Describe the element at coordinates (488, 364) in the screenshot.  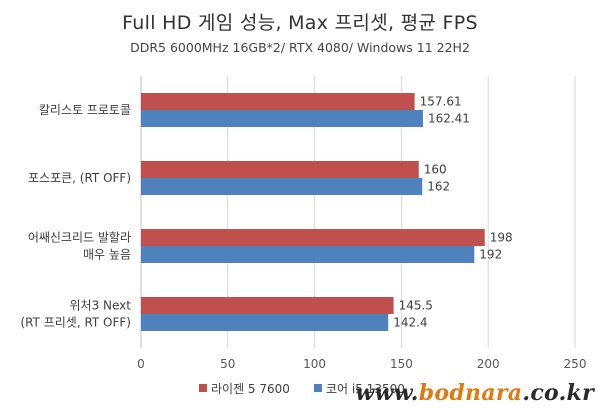
I see `x-tick-label-4: 200` at that location.